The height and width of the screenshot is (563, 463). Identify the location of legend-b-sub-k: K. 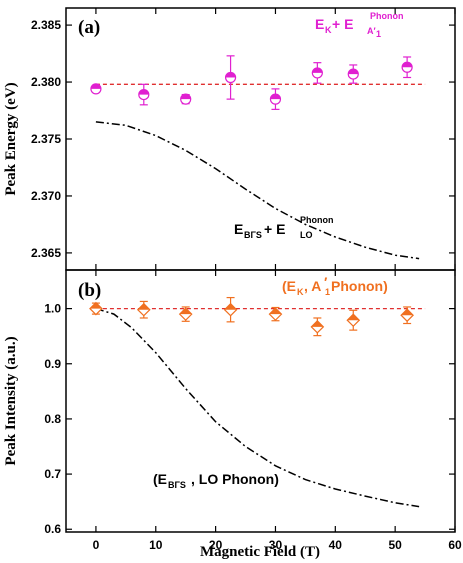
(300, 292).